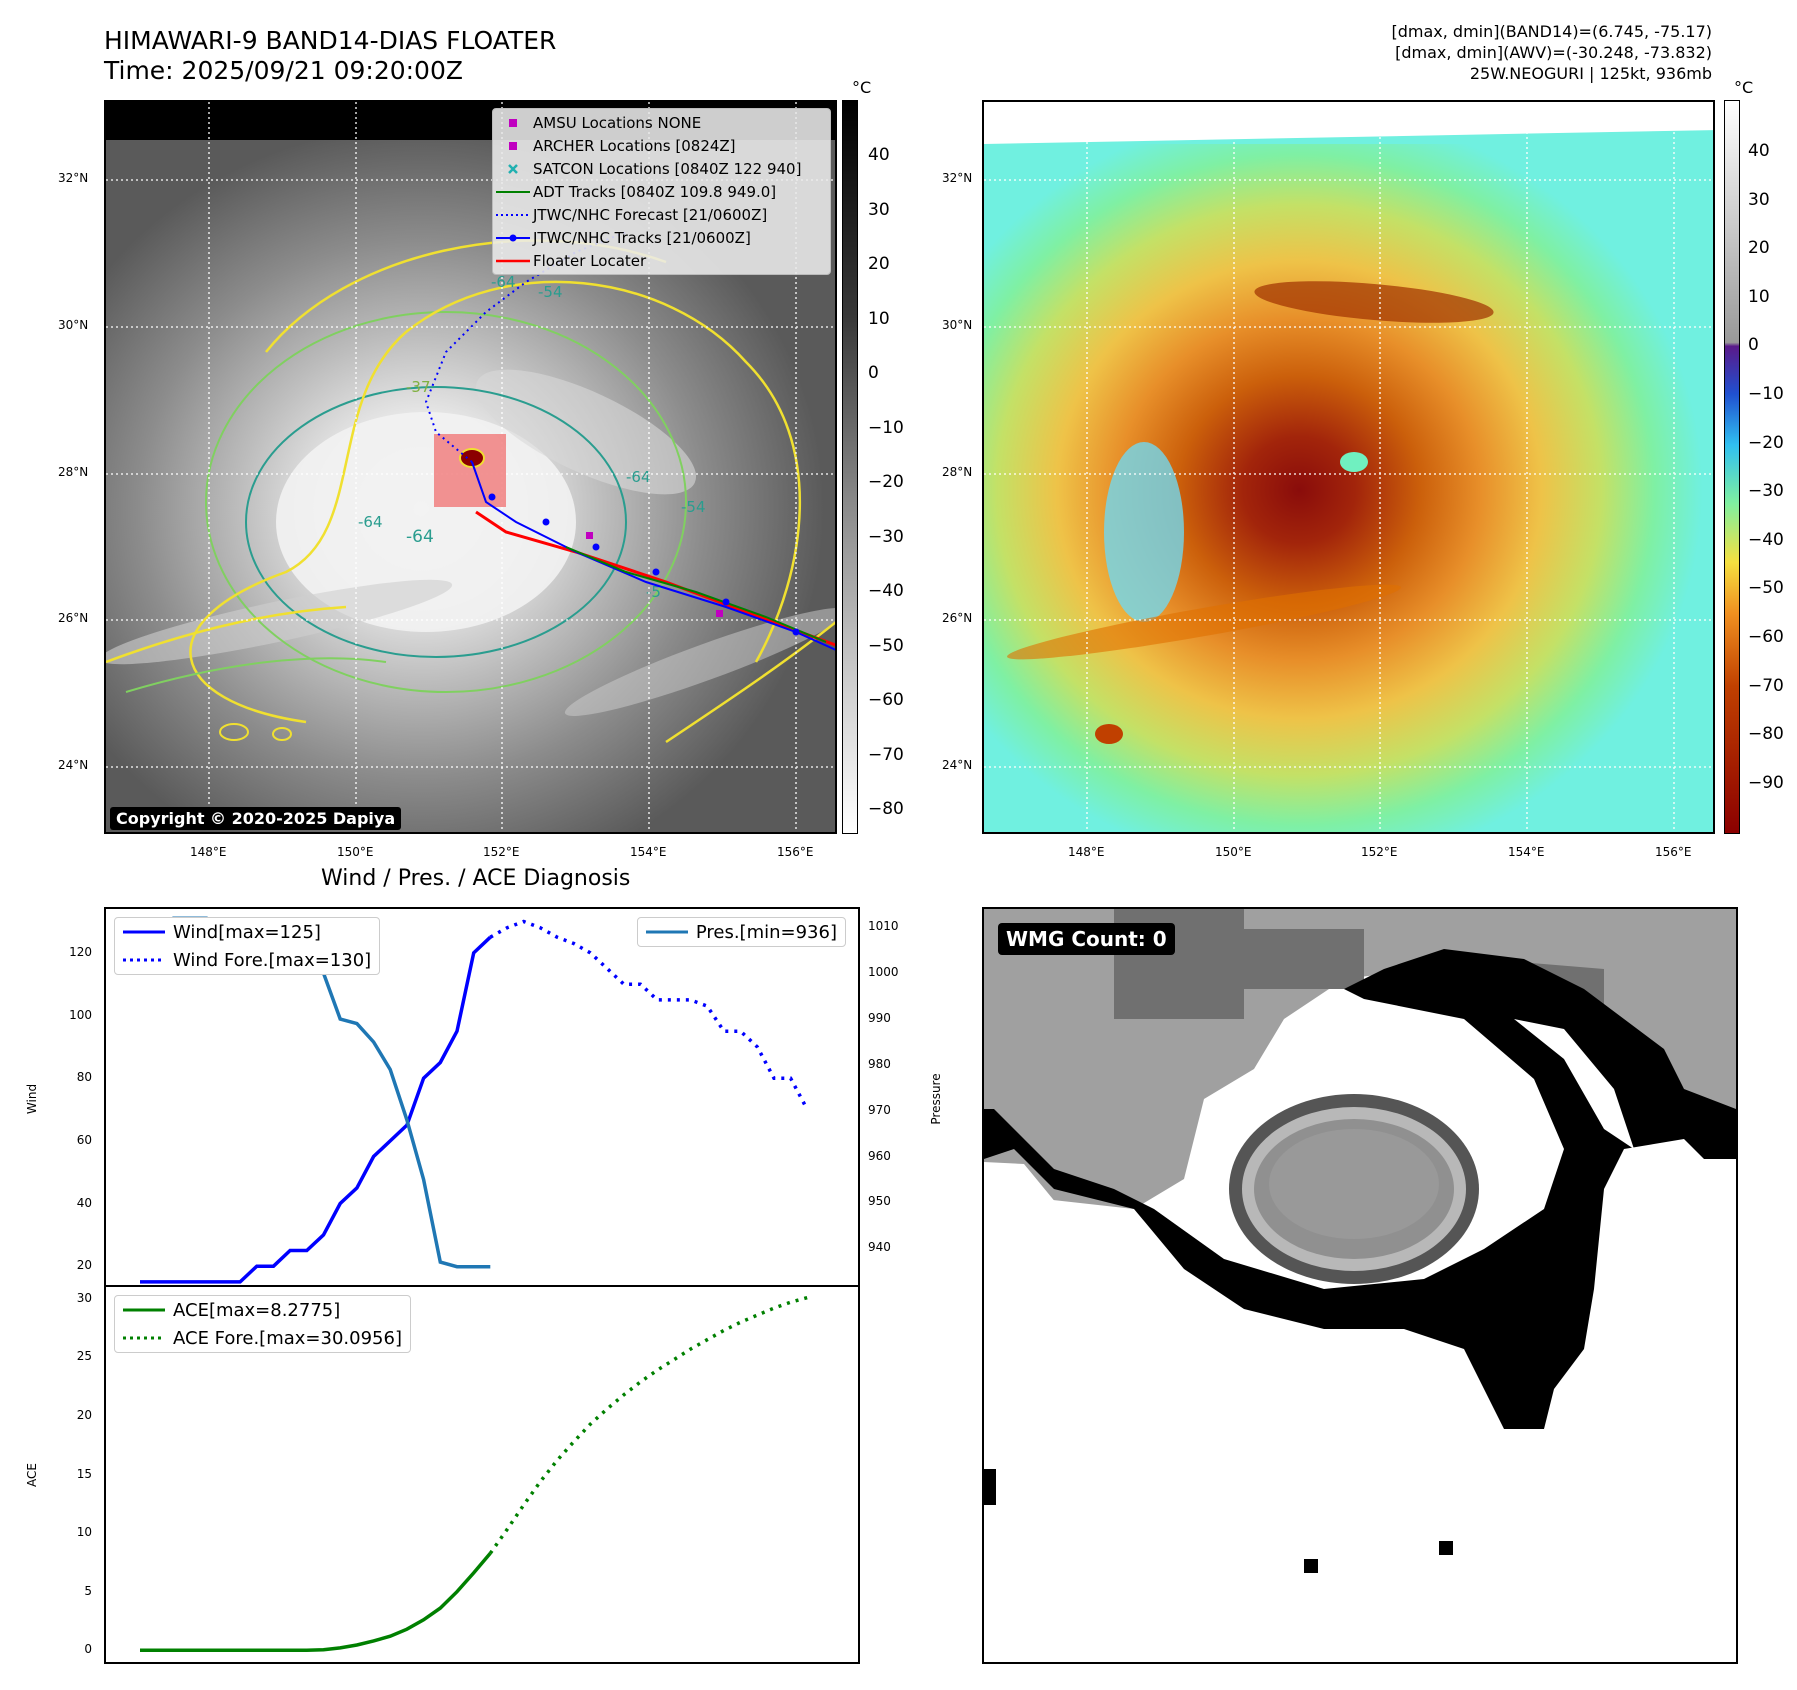 This screenshot has width=1797, height=1690. What do you see at coordinates (873, 373) in the screenshot?
I see `colorbar-left-tick: 0` at bounding box center [873, 373].